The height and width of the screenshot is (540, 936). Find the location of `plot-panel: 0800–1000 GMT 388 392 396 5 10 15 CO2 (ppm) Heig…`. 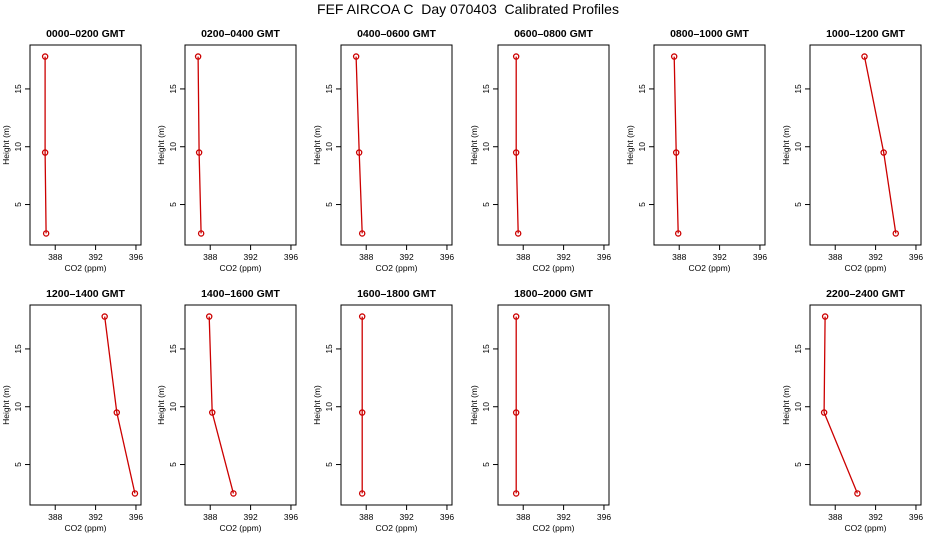

plot-panel: 0800–1000 GMT 388 392 396 5 10 15 CO2 (ppm) Heig… is located at coordinates (696, 150).